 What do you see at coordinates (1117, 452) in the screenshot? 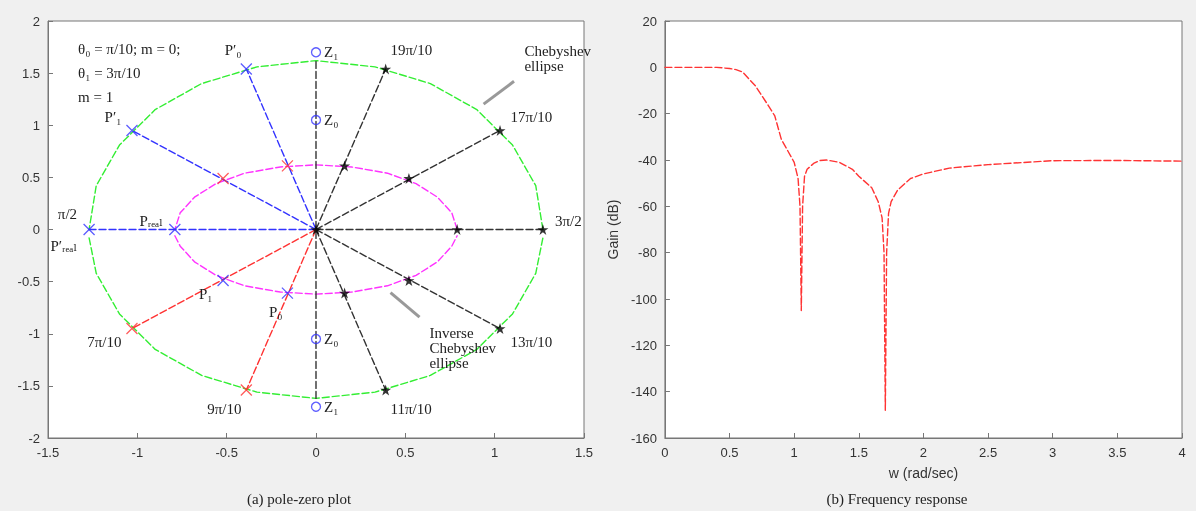
I see `x-tick-label: 3.5` at bounding box center [1117, 452].